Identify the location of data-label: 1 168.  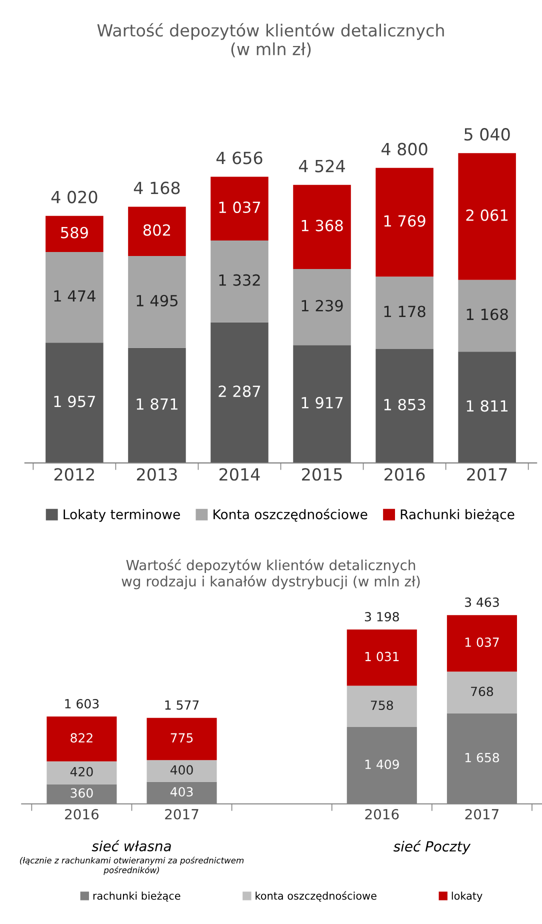
(487, 314).